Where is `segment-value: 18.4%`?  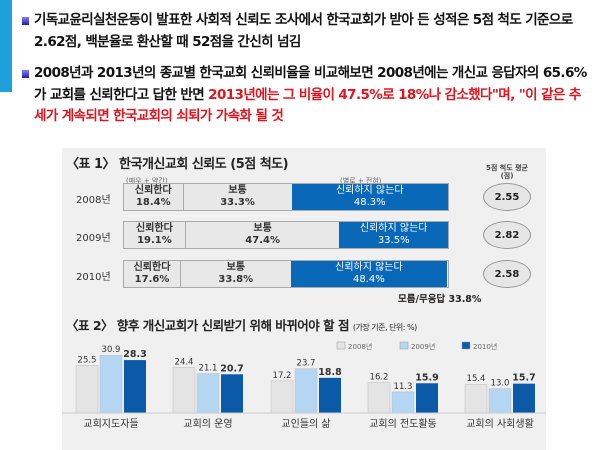 segment-value: 18.4% is located at coordinates (153, 202).